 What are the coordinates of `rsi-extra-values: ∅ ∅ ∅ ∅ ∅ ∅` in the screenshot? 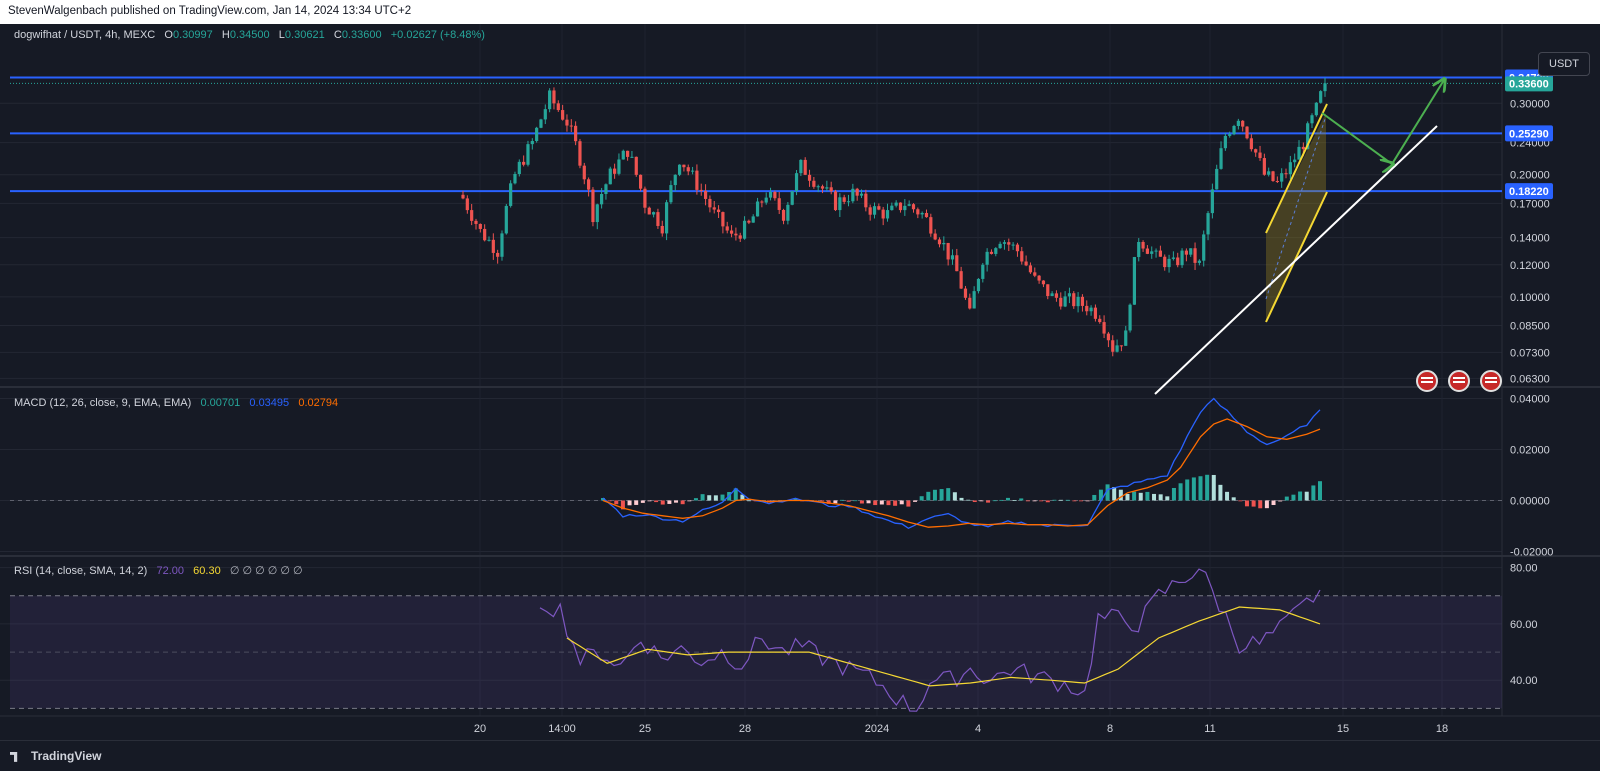 It's located at (266, 571).